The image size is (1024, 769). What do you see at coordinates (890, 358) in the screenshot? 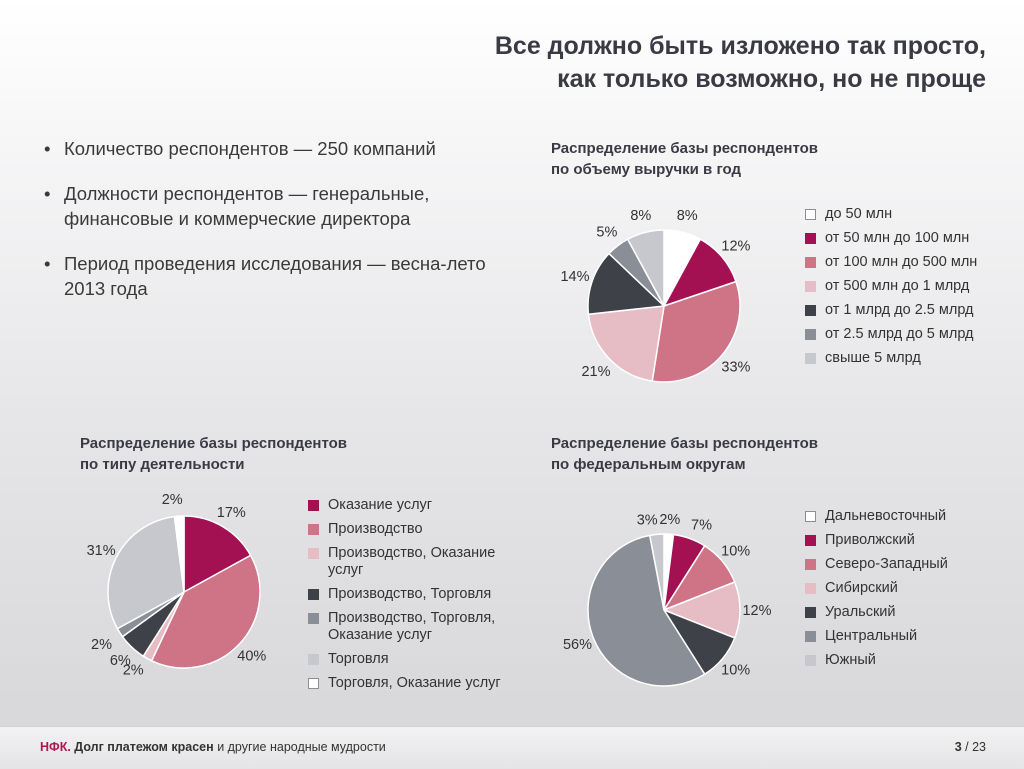
I see `legend-item: свыше 5 млрд` at bounding box center [890, 358].